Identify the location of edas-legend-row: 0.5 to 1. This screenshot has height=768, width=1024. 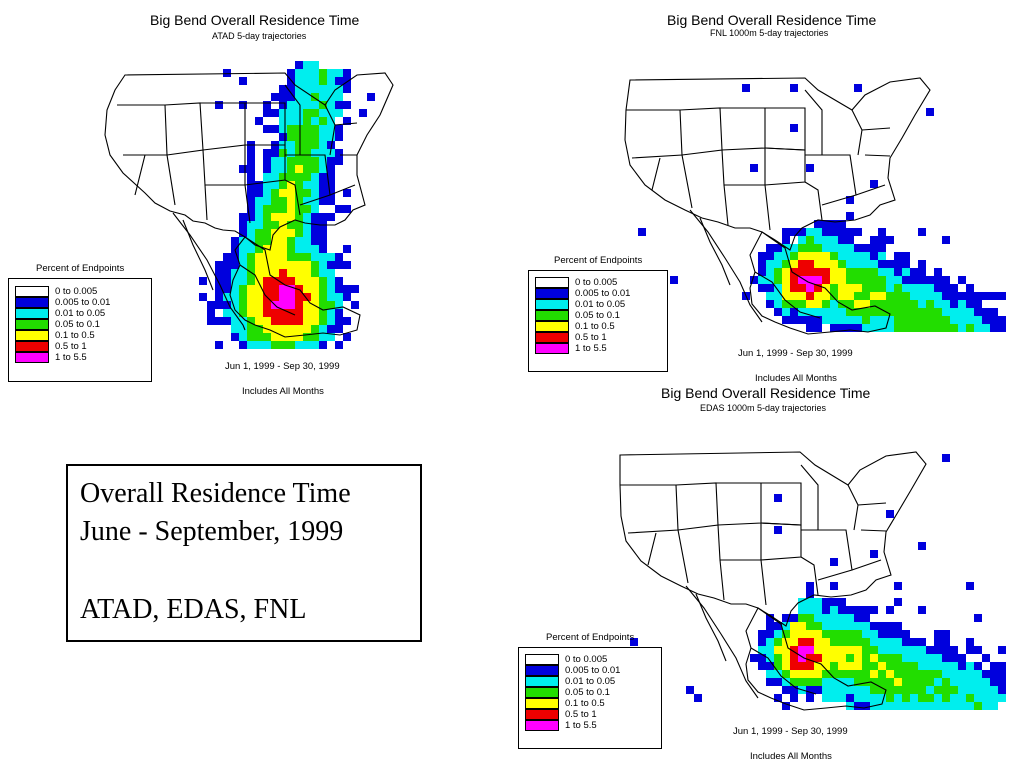
(595, 714).